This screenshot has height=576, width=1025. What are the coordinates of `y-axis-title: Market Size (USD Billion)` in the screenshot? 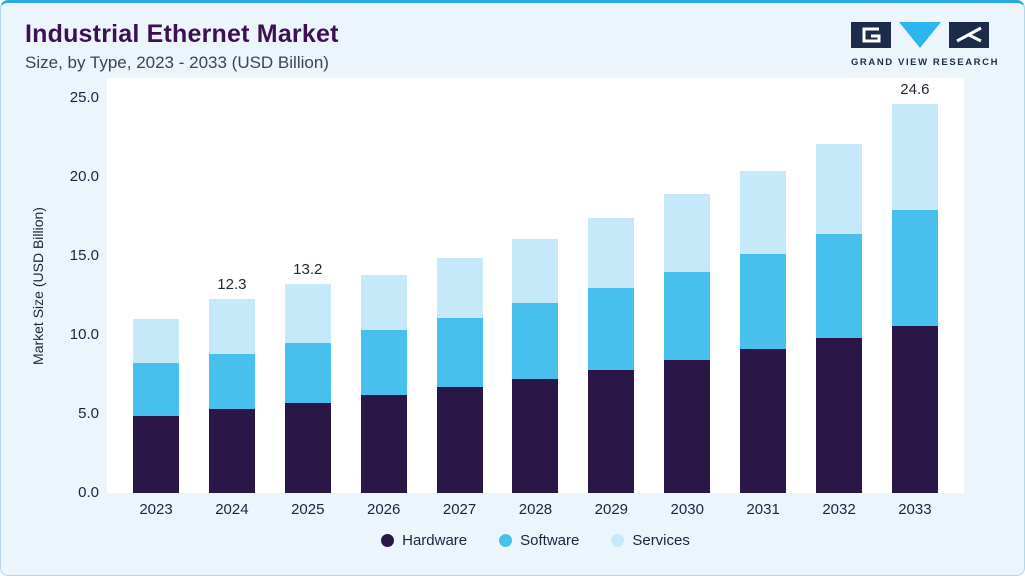 It's located at (38, 285).